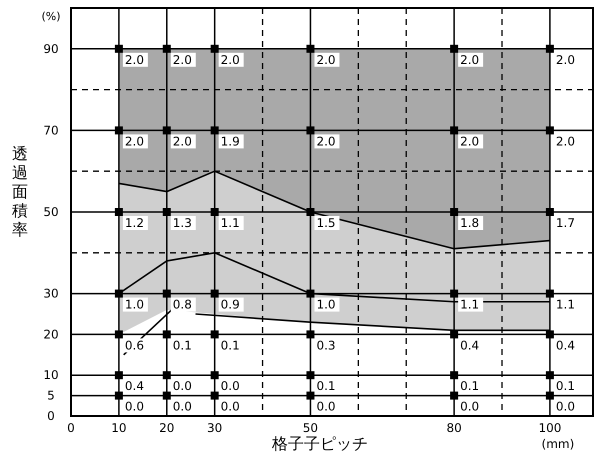 The image size is (595, 454). I want to click on x-tick-label: 30, so click(214, 428).